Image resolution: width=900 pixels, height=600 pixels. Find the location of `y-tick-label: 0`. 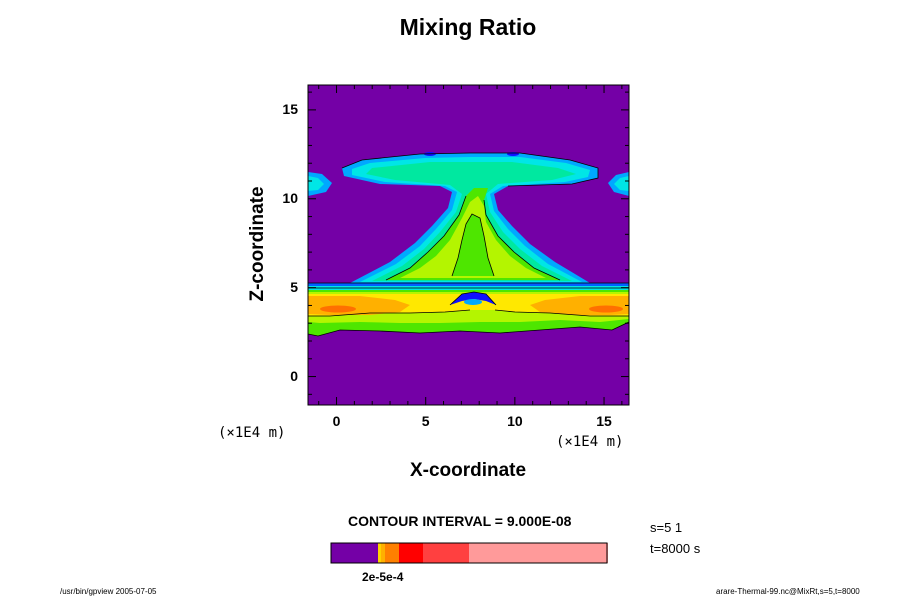

y-tick-label: 0 is located at coordinates (294, 375).